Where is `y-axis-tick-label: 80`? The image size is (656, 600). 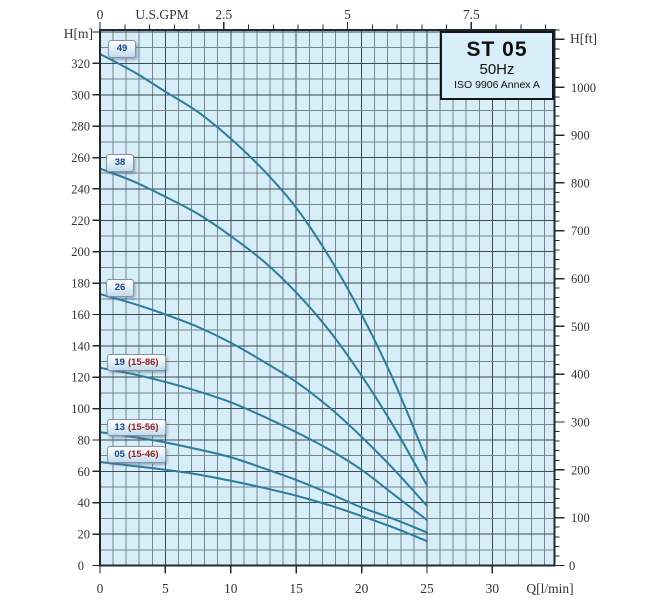
y-axis-tick-label: 80 is located at coordinates (84, 440).